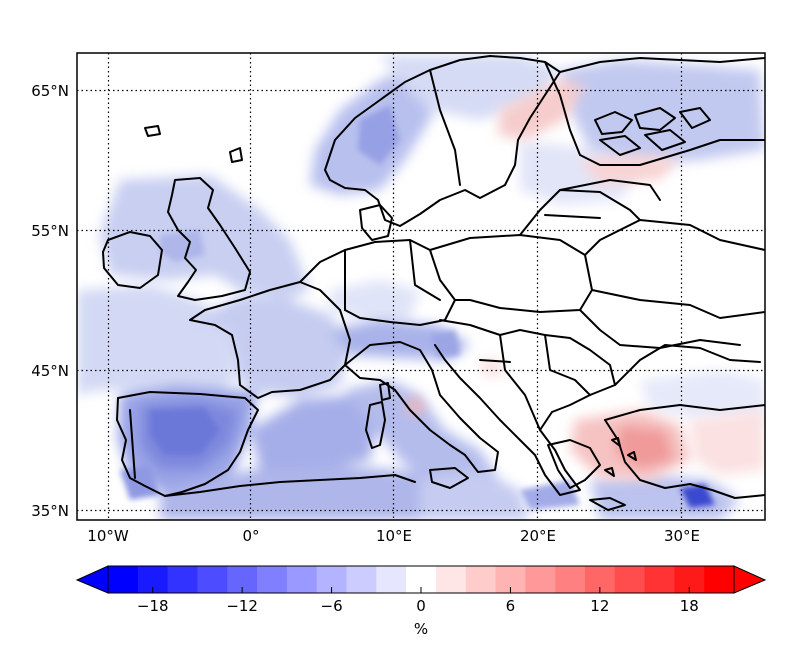 Image resolution: width=799 pixels, height=665 pixels. What do you see at coordinates (153, 606) in the screenshot?
I see `colorbar-tick-label: −18` at bounding box center [153, 606].